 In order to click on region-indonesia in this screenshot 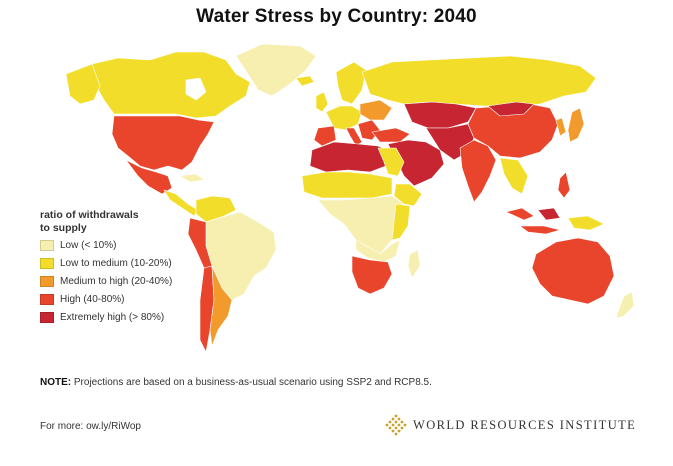, I will do `click(520, 214)`.